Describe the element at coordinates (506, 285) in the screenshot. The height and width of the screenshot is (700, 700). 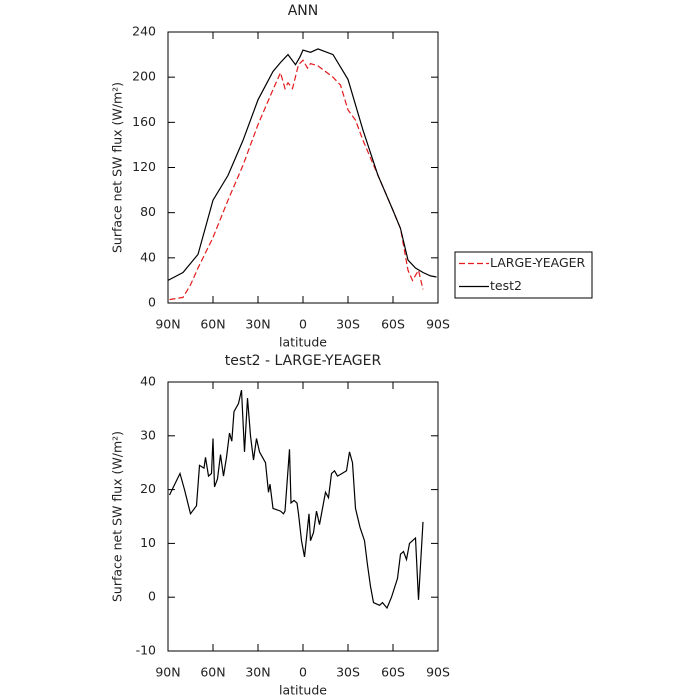
I see `legend-label: test2` at that location.